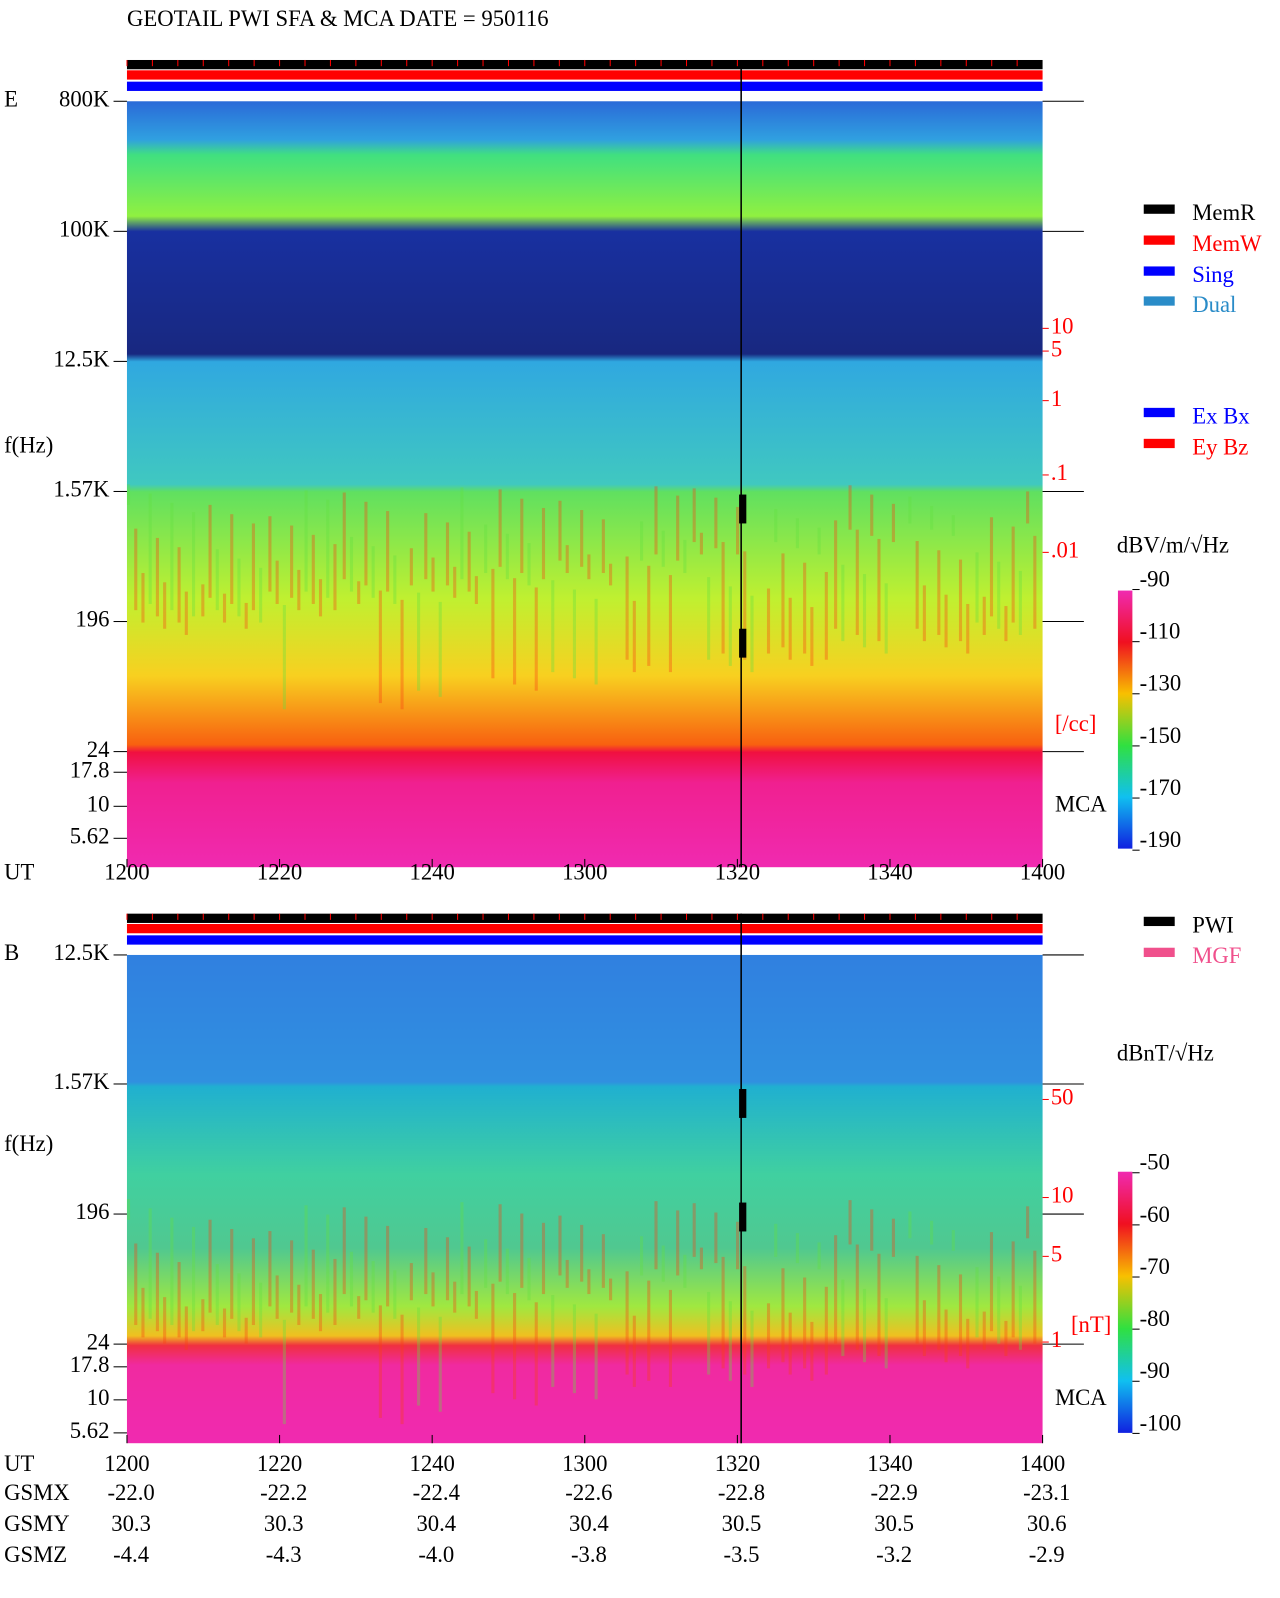 The height and width of the screenshot is (1598, 1280). I want to click on density-tick-label: .1, so click(1059, 472).